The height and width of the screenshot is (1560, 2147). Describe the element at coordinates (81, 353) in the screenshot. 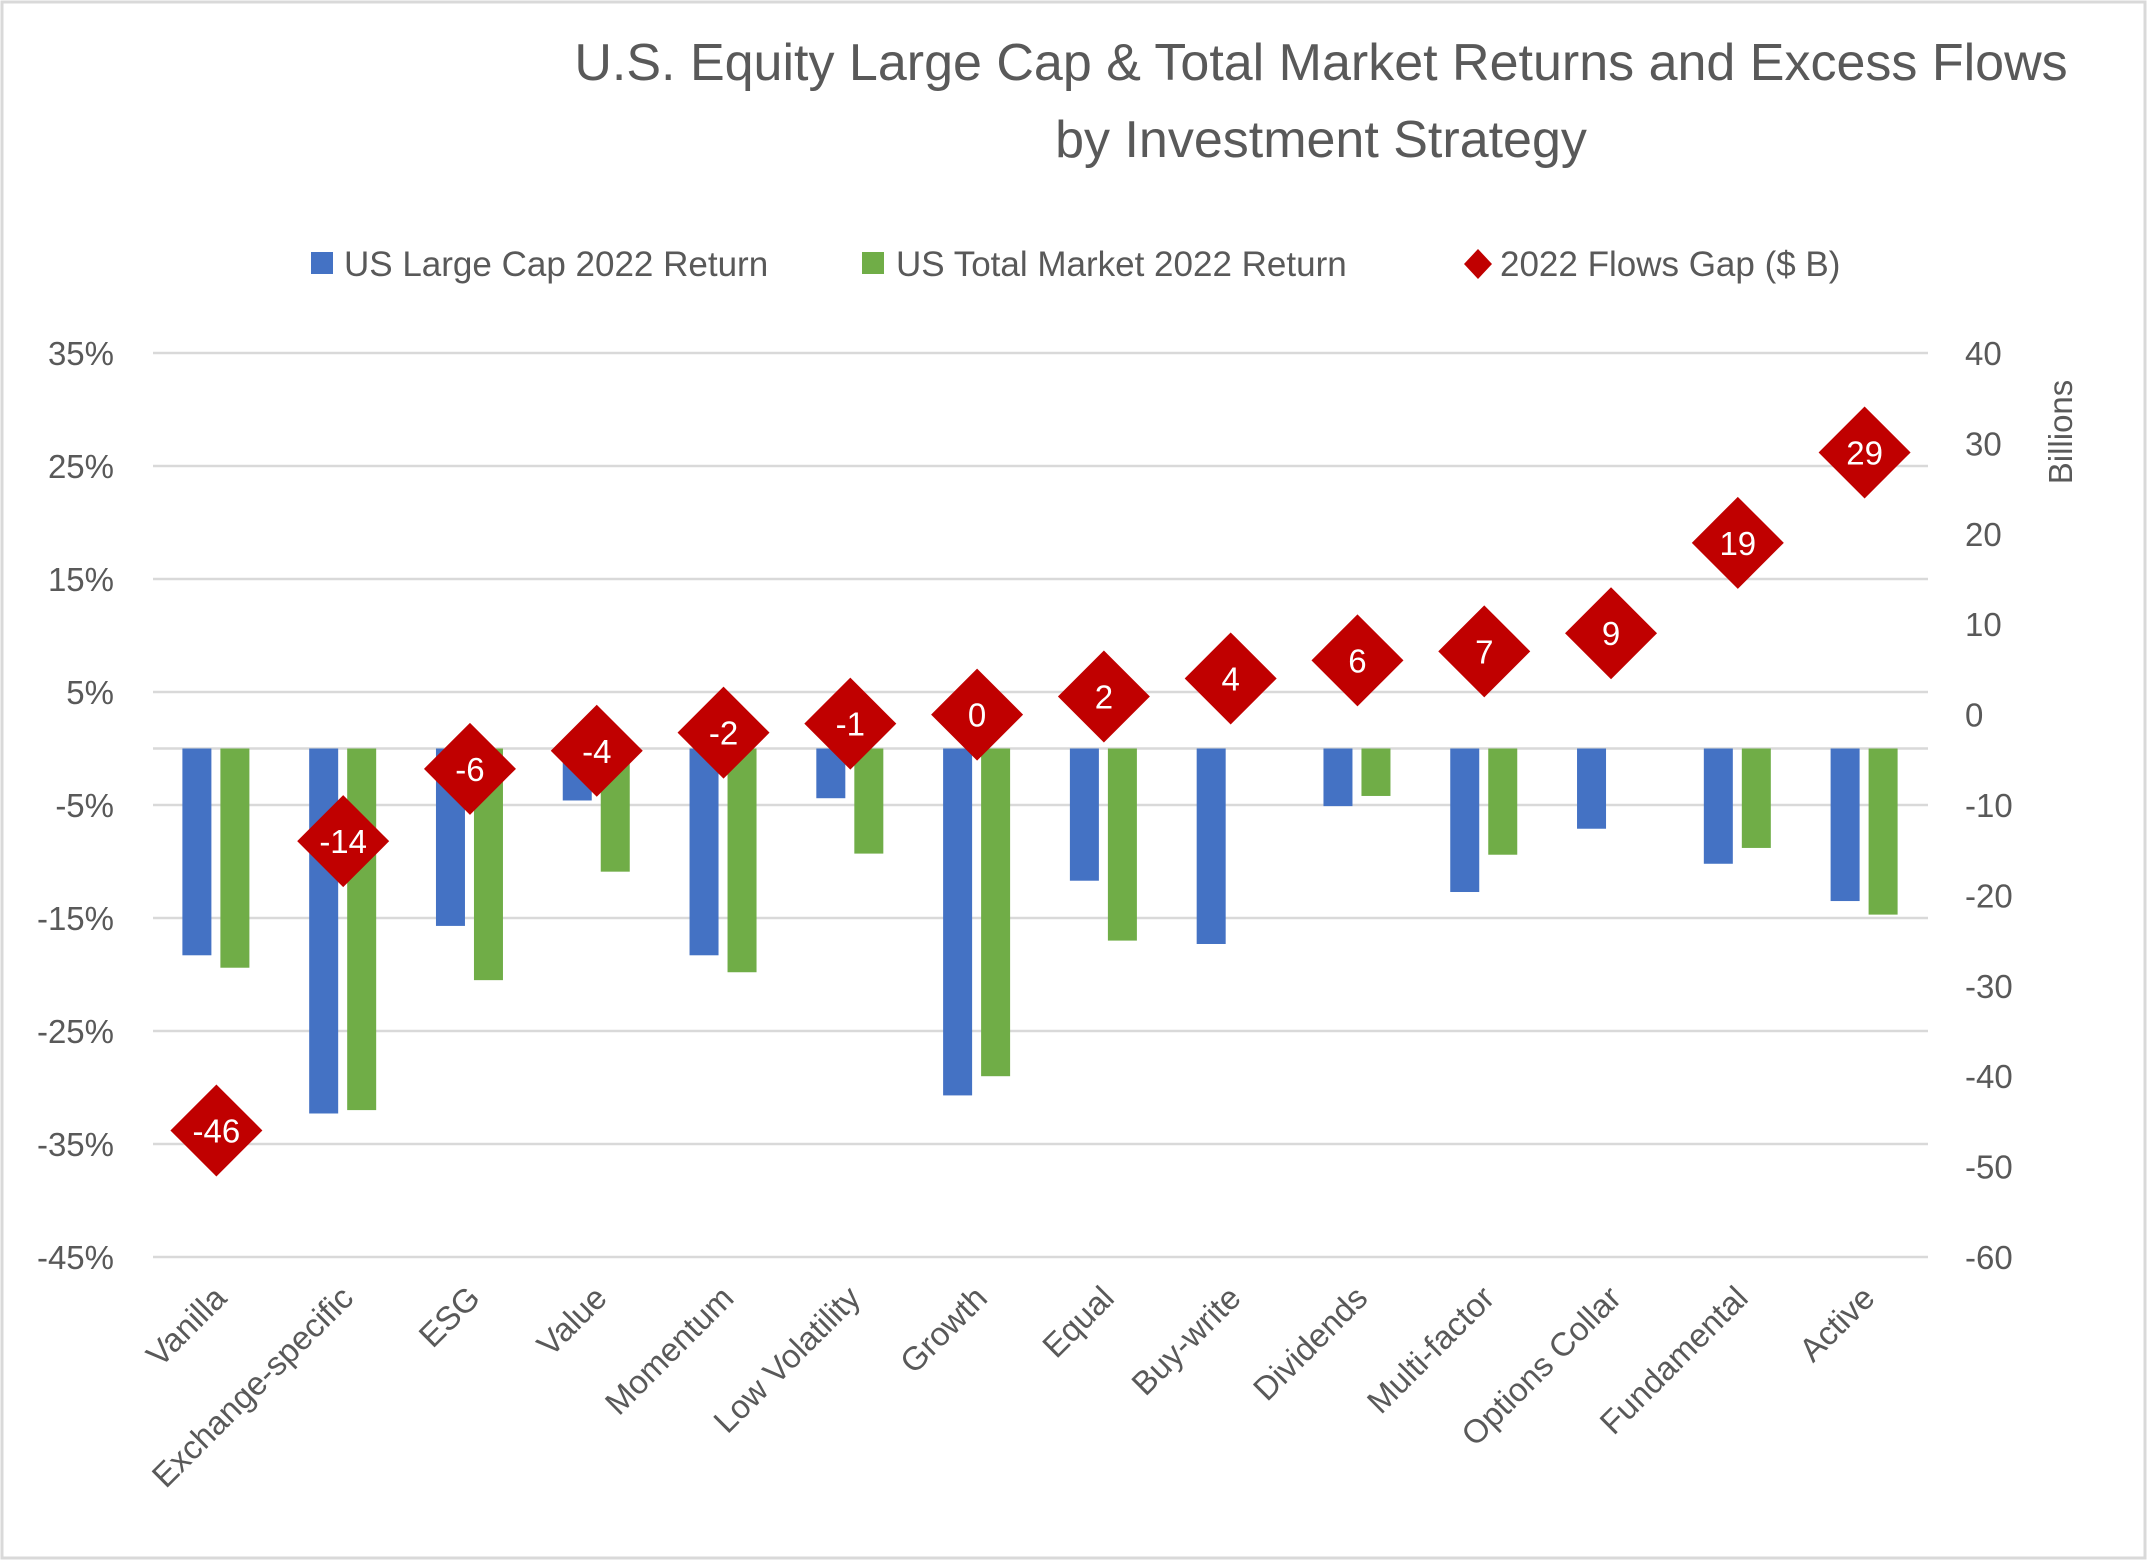

I see `left-tick-label: 35%` at that location.